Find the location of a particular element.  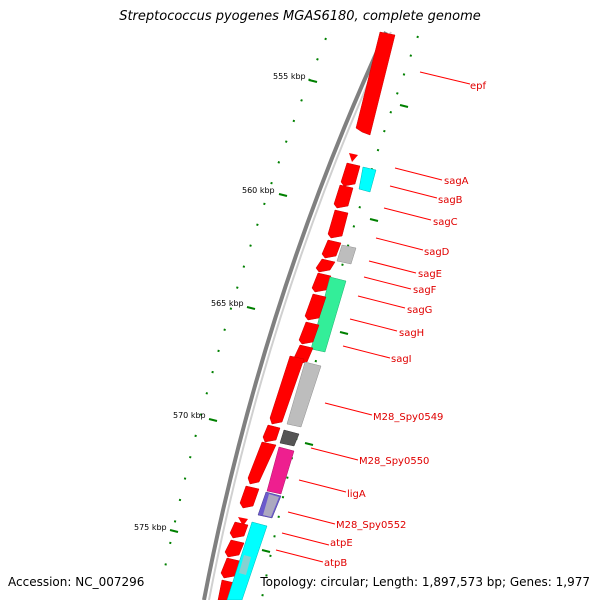

gene-sagB is located at coordinates (343, 196).